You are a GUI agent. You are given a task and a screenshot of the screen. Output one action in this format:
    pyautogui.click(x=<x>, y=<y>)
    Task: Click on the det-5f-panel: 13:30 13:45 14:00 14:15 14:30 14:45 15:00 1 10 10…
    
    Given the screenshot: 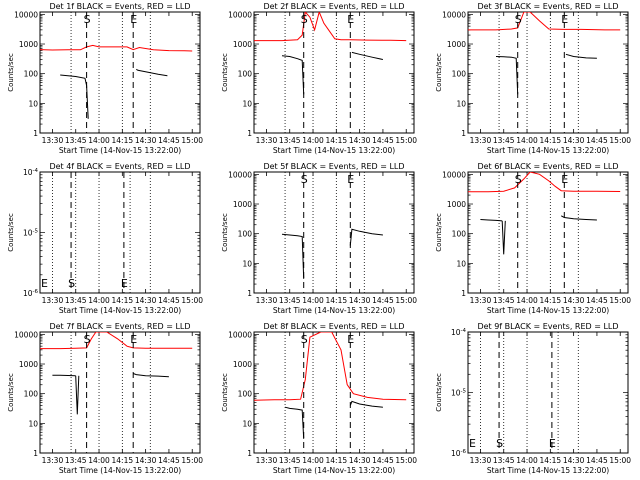 What is the action you would take?
    pyautogui.click(x=319, y=238)
    